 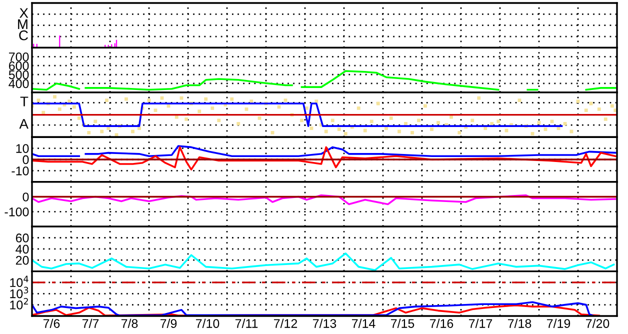 What do you see at coordinates (22, 238) in the screenshot?
I see `y-tick-label: 60` at bounding box center [22, 238].